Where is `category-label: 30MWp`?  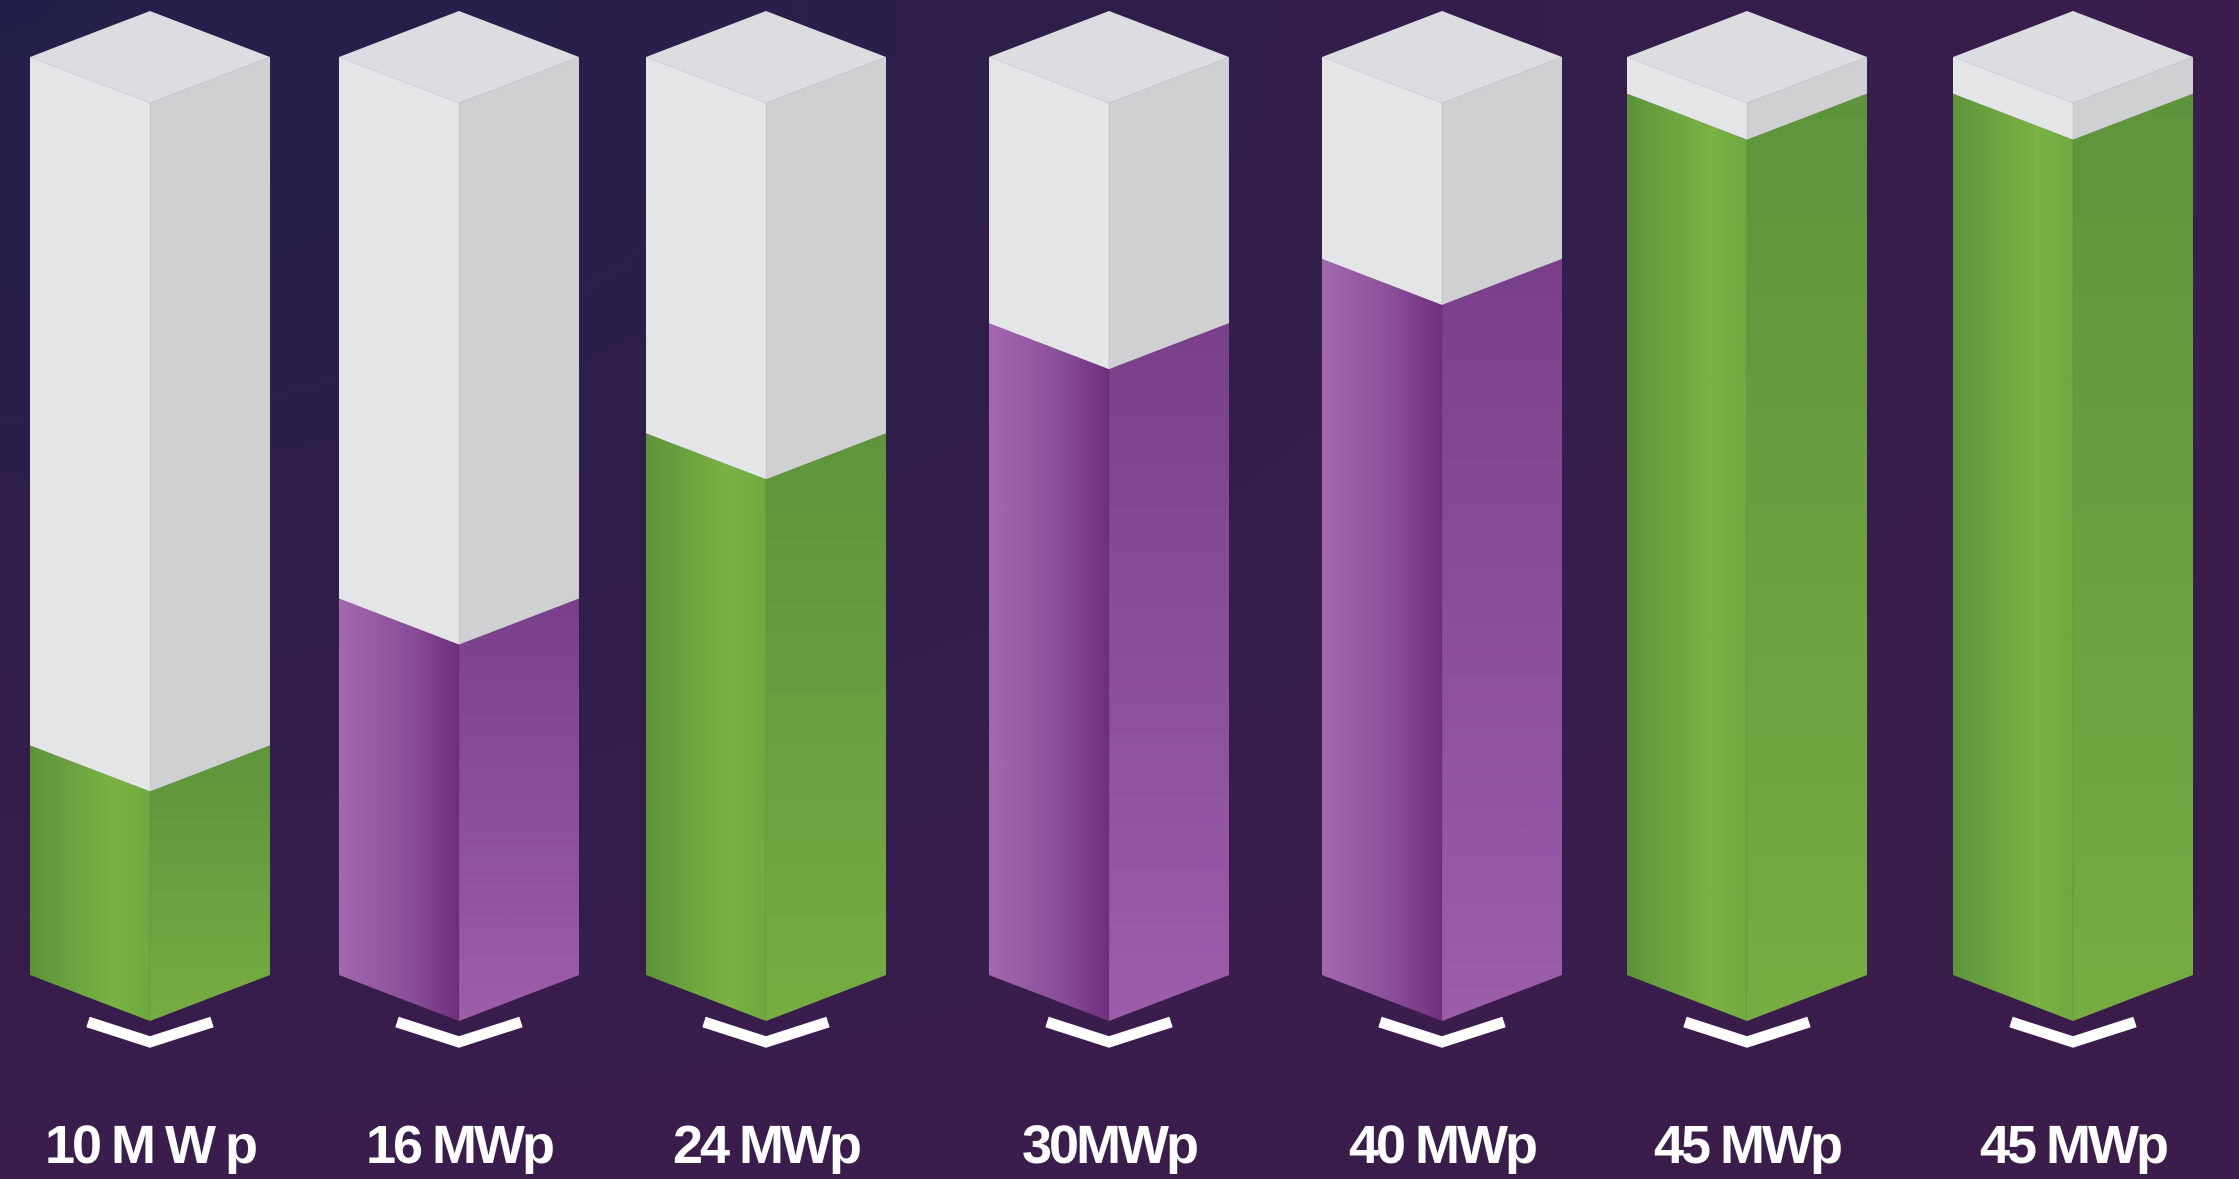 category-label: 30MWp is located at coordinates (1109, 1145).